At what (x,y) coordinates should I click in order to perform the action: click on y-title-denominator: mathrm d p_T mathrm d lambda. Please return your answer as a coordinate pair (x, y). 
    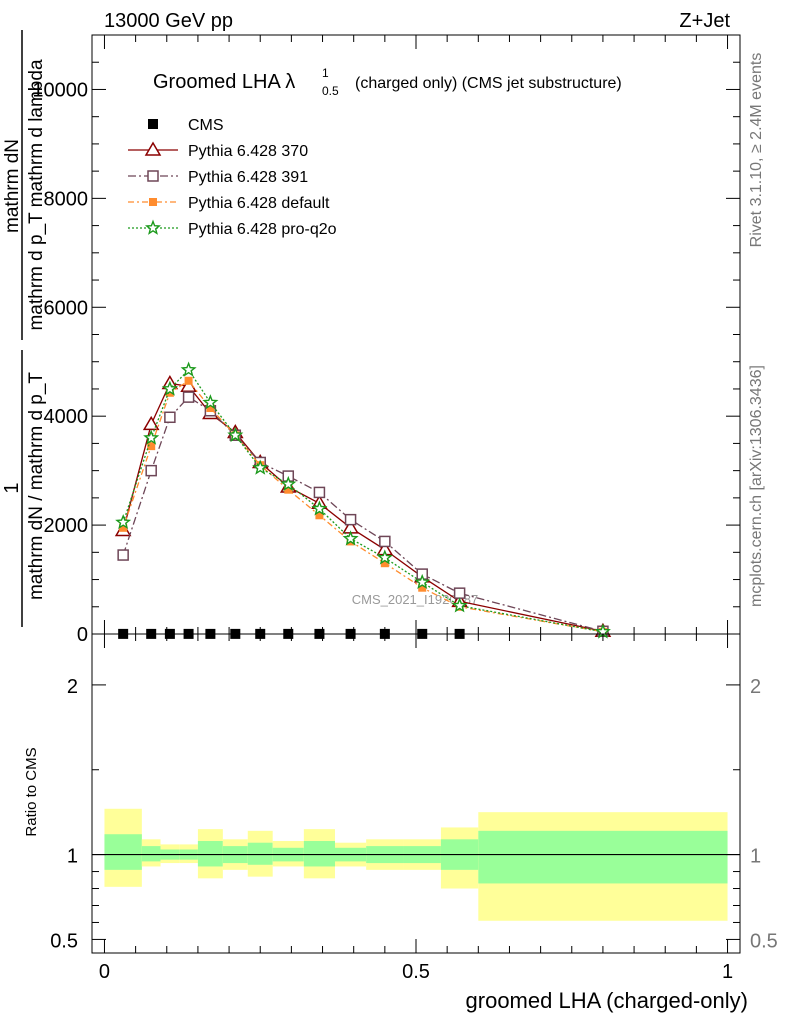
    Looking at the image, I should click on (36, 194).